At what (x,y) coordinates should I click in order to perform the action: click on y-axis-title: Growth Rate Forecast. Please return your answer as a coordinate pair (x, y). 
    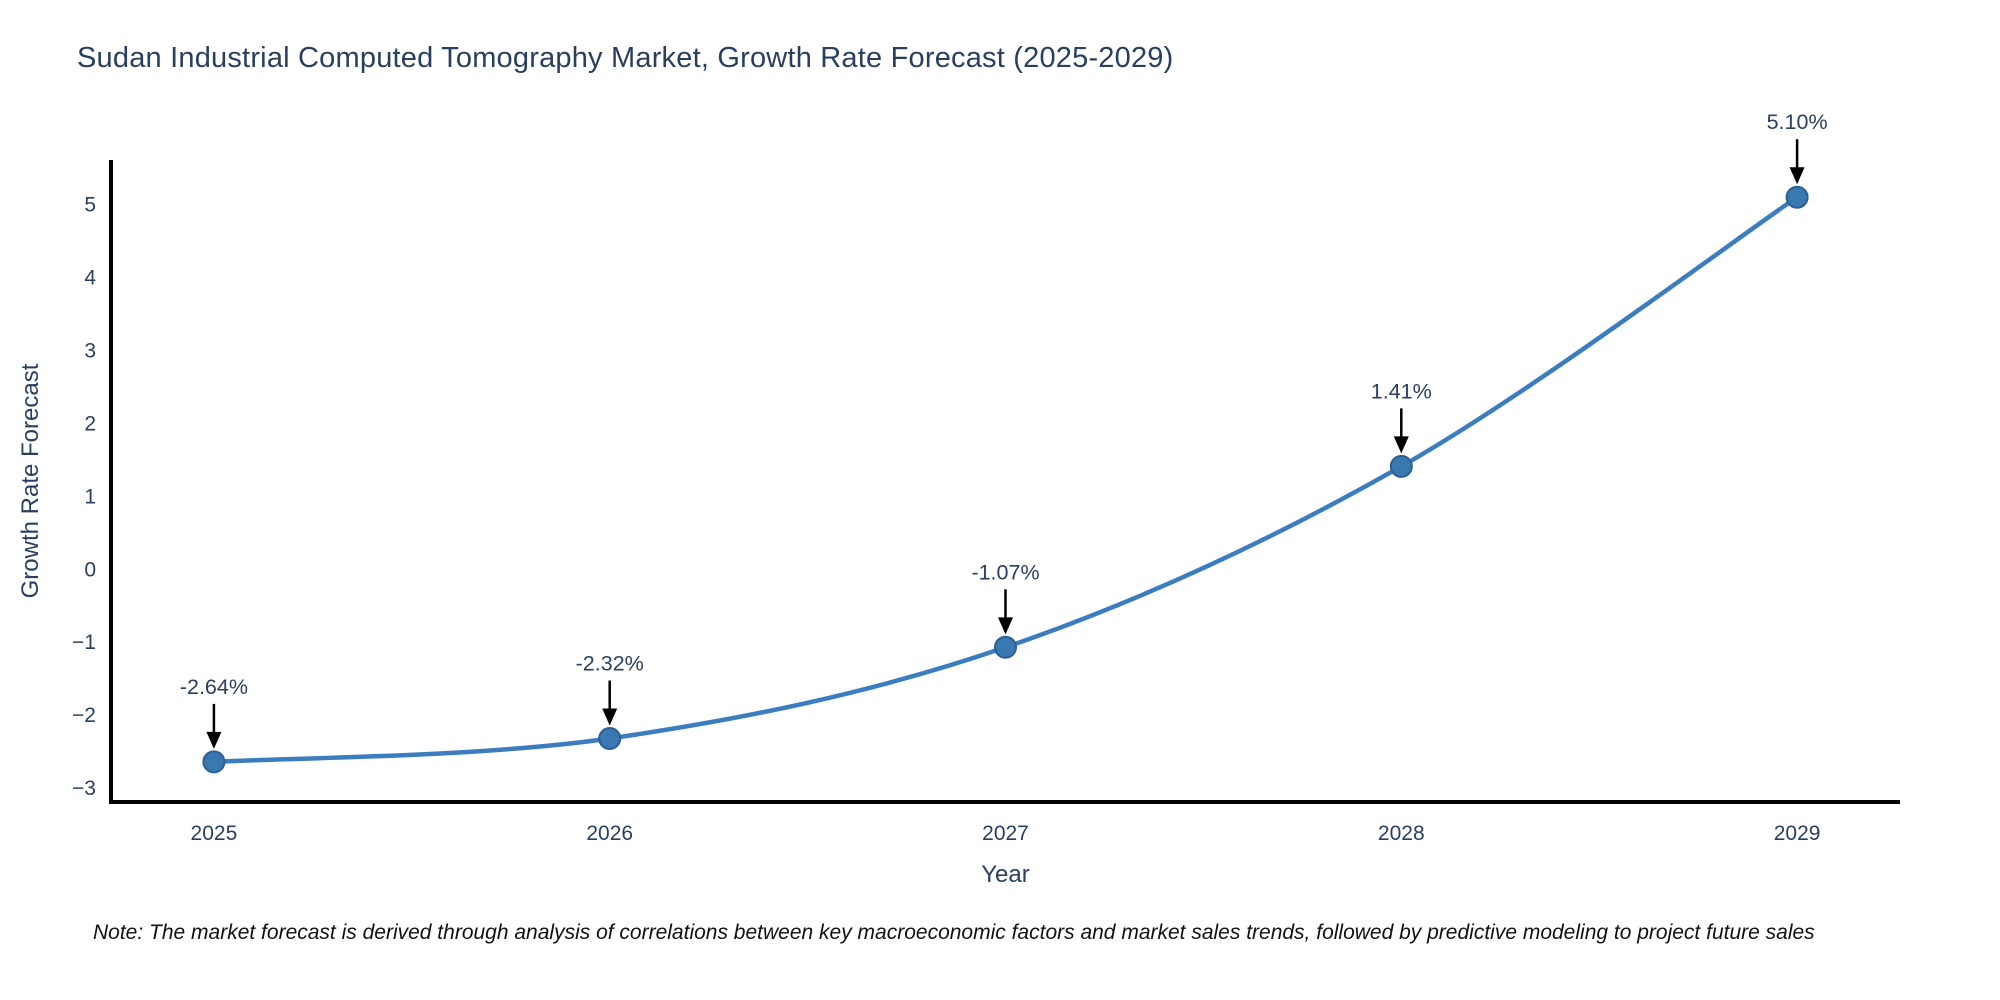
    Looking at the image, I should click on (30, 480).